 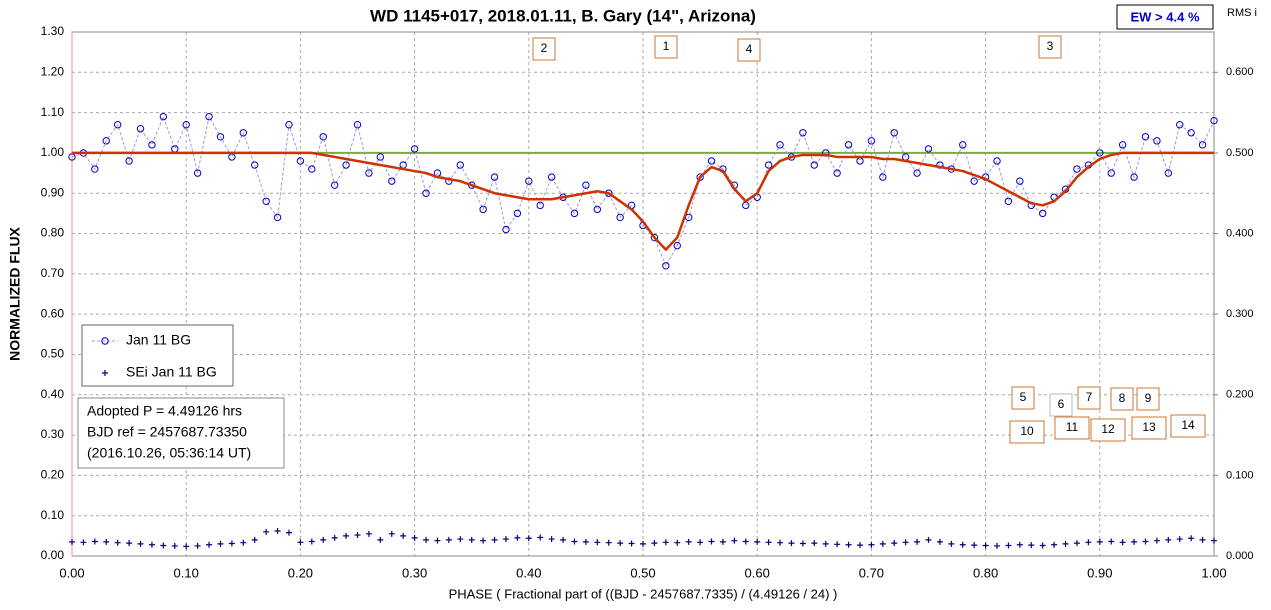 I want to click on info-text: BJD ref = 2457687.73350, so click(x=167, y=432).